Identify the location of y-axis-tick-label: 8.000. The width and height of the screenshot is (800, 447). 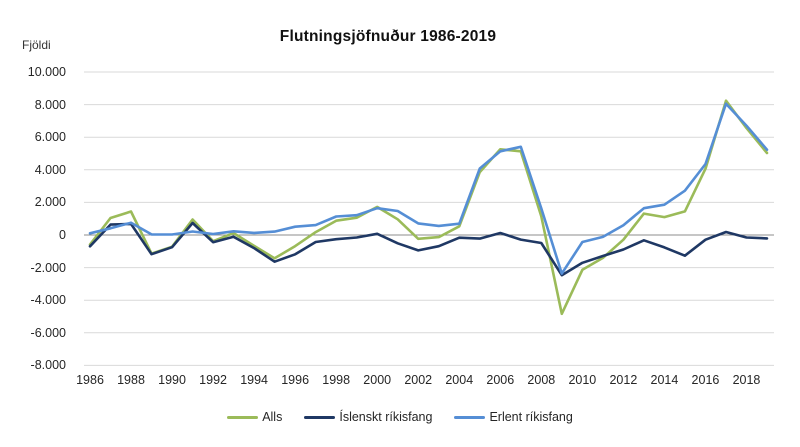
(50, 104).